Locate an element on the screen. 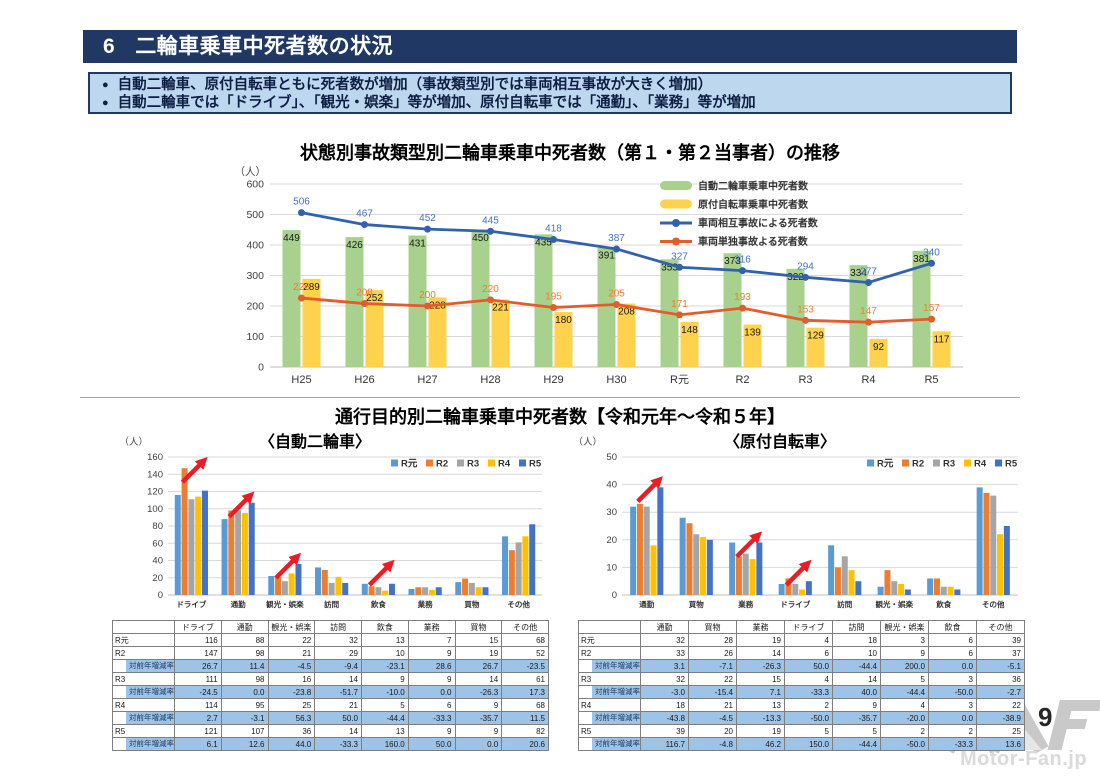 Image resolution: width=1100 pixels, height=777 pixels. table-cell: -13.3 is located at coordinates (760, 718).